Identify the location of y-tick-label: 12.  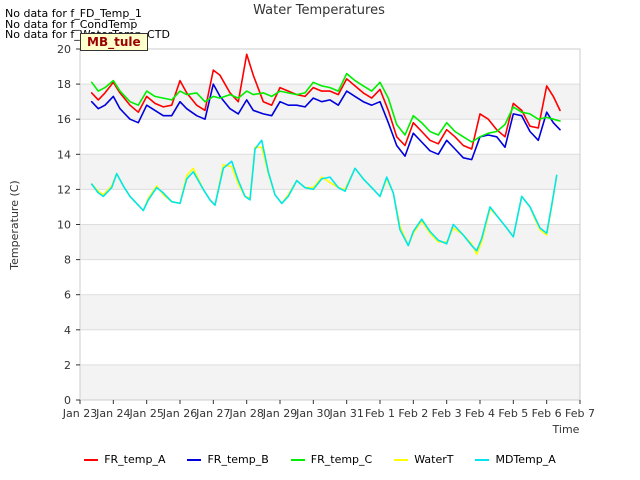
(64, 189).